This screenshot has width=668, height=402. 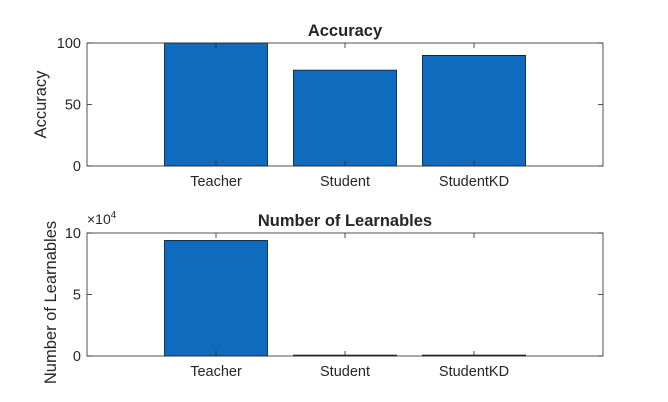 I want to click on y-tick-label: 5, so click(x=77, y=296).